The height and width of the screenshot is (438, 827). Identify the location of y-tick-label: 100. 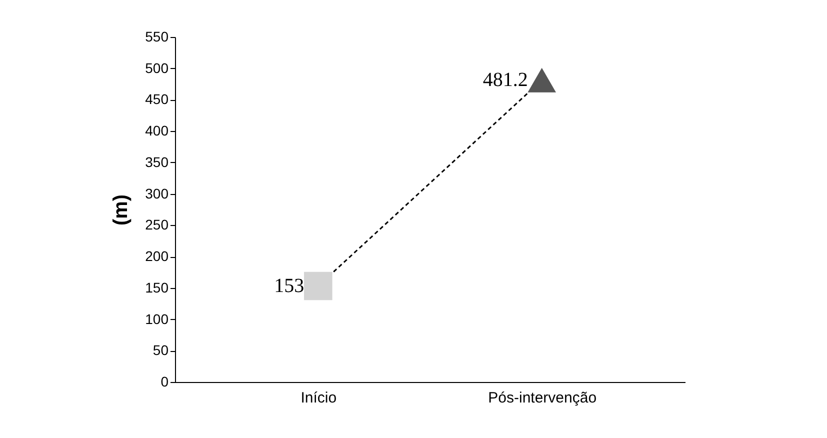
(157, 318).